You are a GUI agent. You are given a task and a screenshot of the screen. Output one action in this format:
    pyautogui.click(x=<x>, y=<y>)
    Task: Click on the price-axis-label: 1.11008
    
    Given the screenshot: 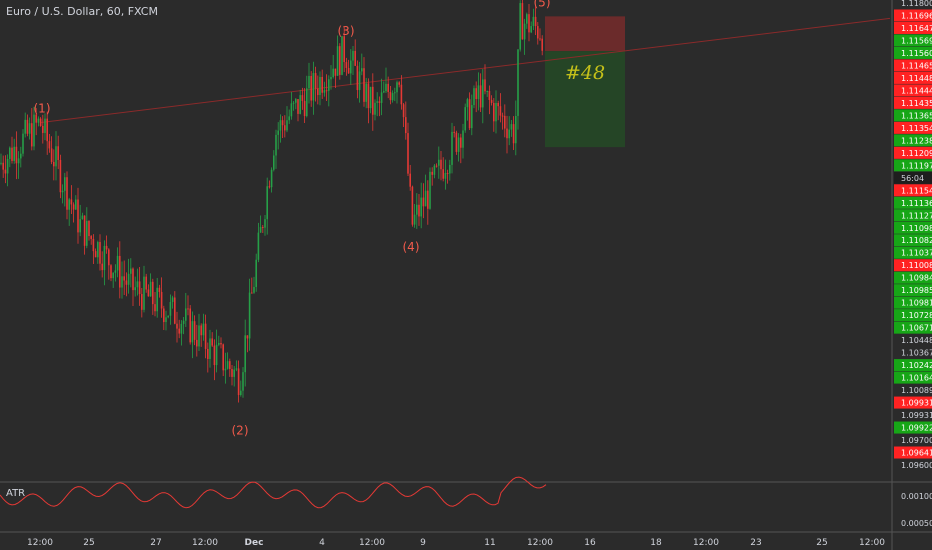 What is the action you would take?
    pyautogui.click(x=916, y=265)
    